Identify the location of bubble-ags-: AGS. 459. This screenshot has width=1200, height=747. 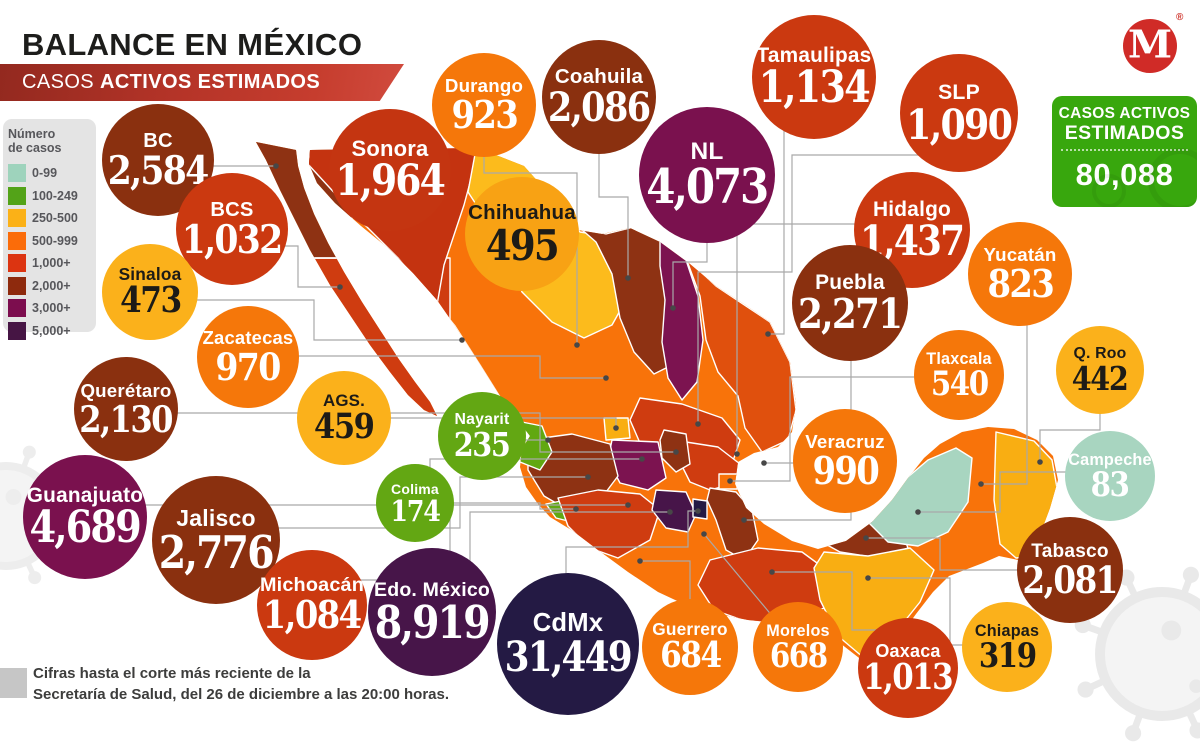
(344, 418).